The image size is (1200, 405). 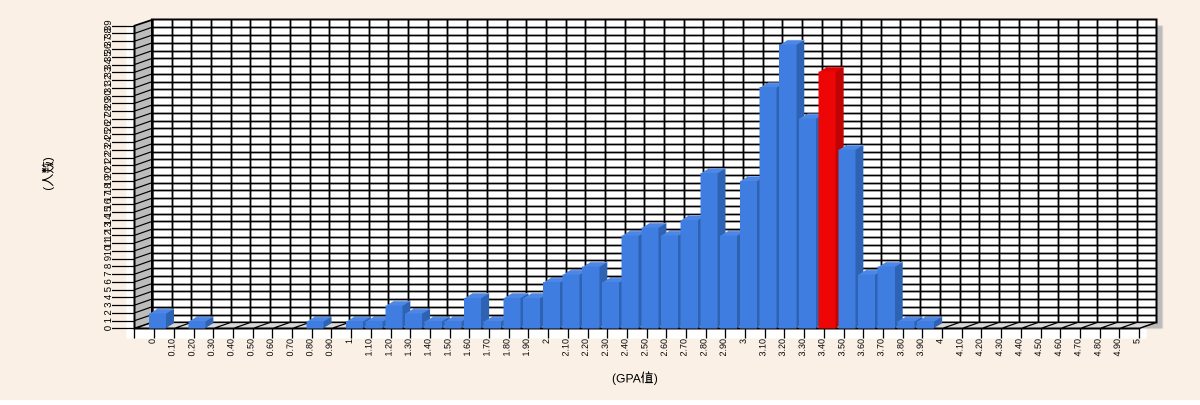 I want to click on svg-text: 37, so click(x=108, y=41).